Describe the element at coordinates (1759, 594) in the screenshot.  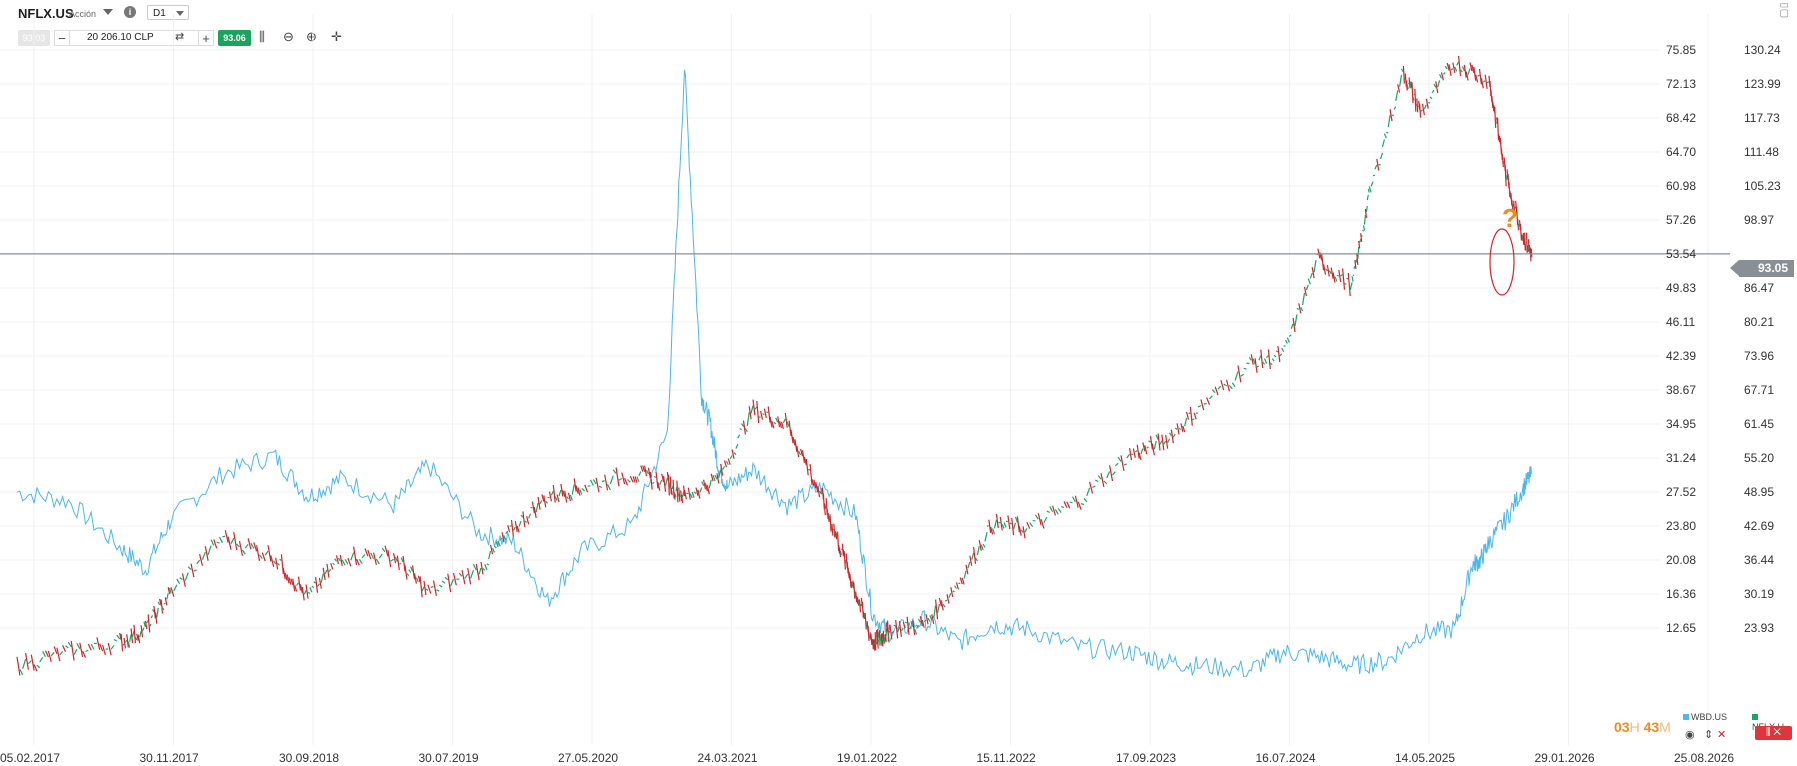
I see `right-axis-tick: 30.19` at that location.